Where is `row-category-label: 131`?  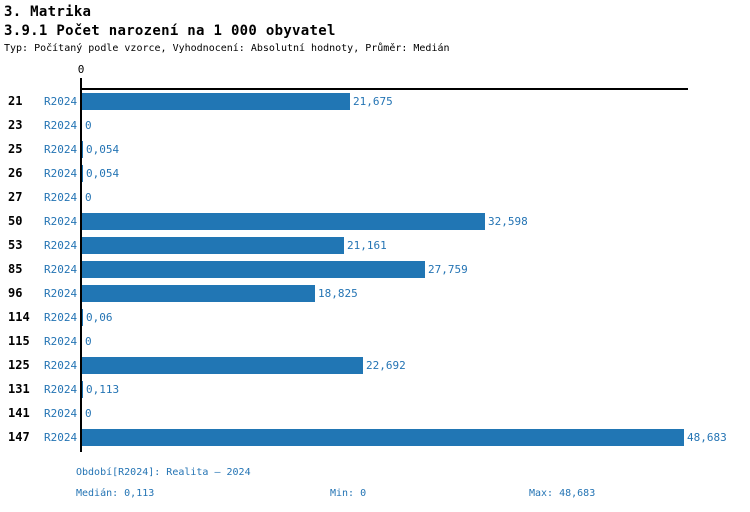 row-category-label: 131 is located at coordinates (19, 389).